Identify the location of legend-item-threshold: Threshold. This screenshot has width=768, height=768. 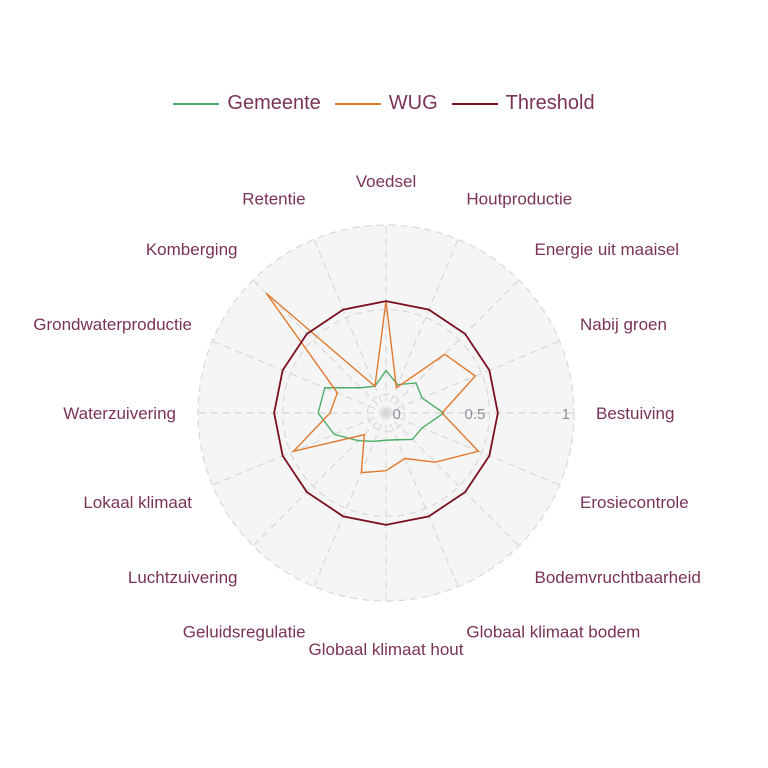
(523, 103).